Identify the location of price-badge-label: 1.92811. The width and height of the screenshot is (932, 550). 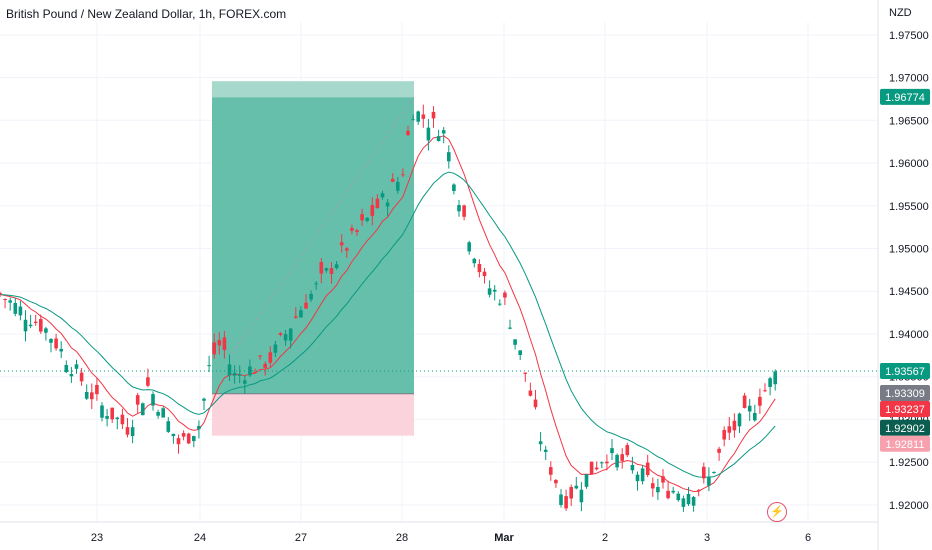
(905, 445).